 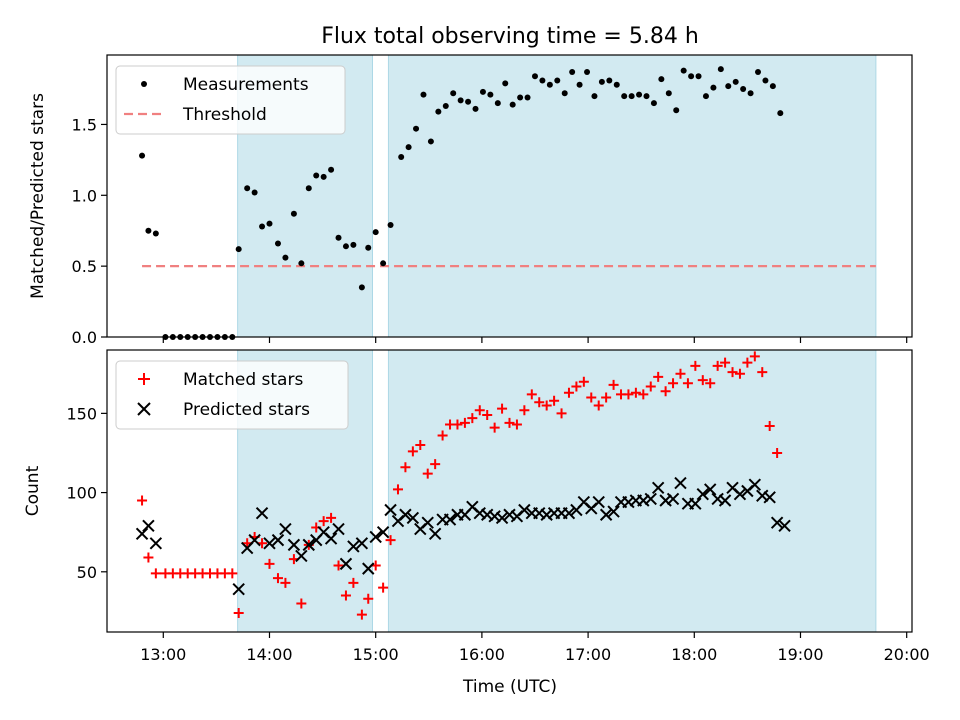 What do you see at coordinates (84, 124) in the screenshot?
I see `y-tick-label: 1.5` at bounding box center [84, 124].